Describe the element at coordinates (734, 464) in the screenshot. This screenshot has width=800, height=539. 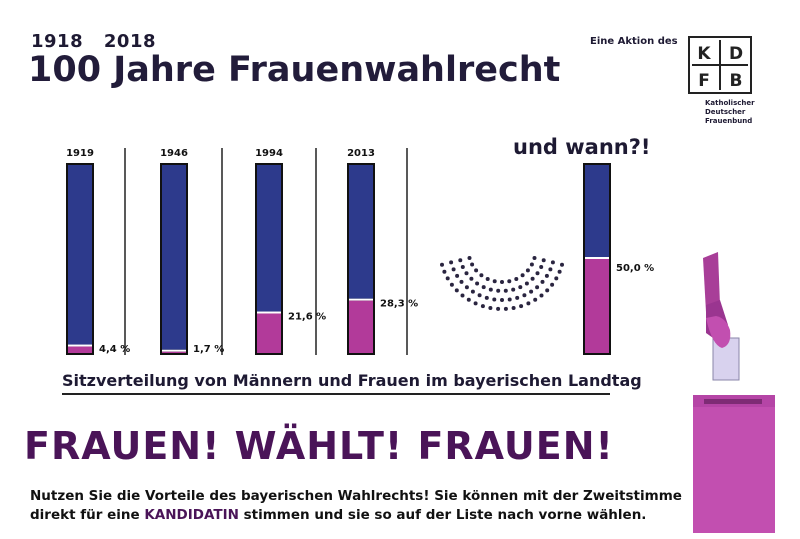
I see `ballot-box-illustration` at that location.